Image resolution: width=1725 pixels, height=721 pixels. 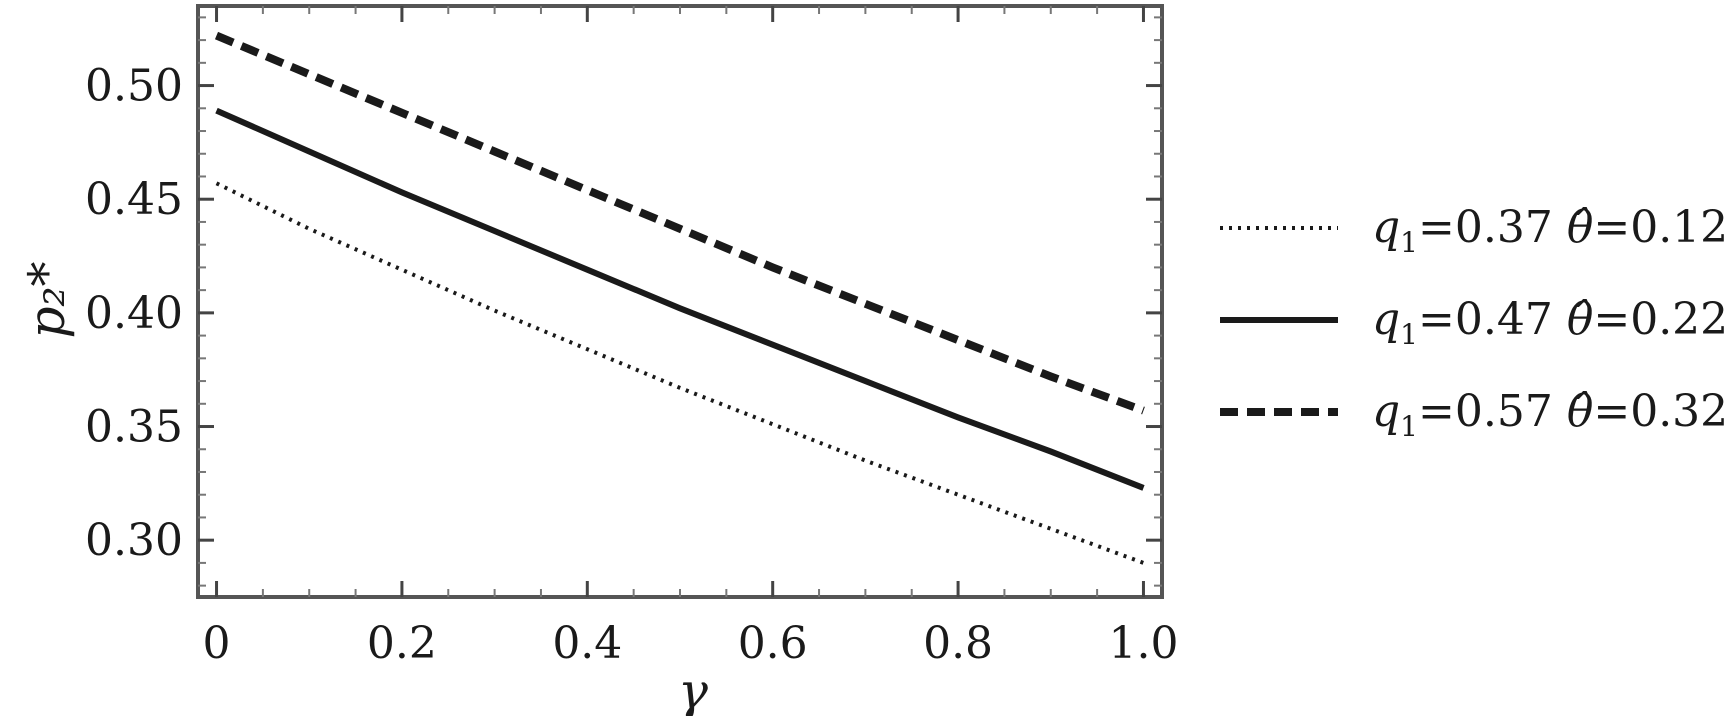 I want to click on y-tick-label: 0.35, so click(x=134, y=427).